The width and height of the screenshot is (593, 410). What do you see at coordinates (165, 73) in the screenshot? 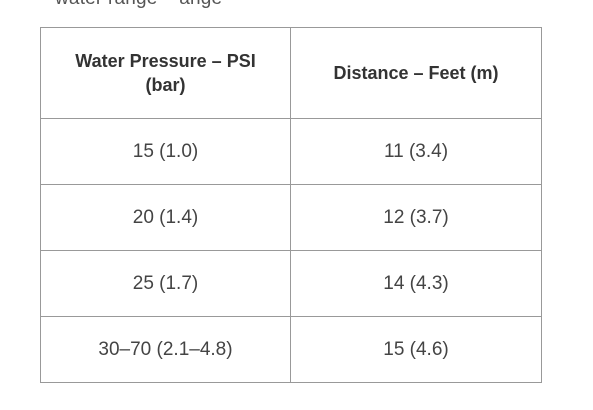
I see `header-water-pressure: Water Pressure – PSI (bar)` at bounding box center [165, 73].